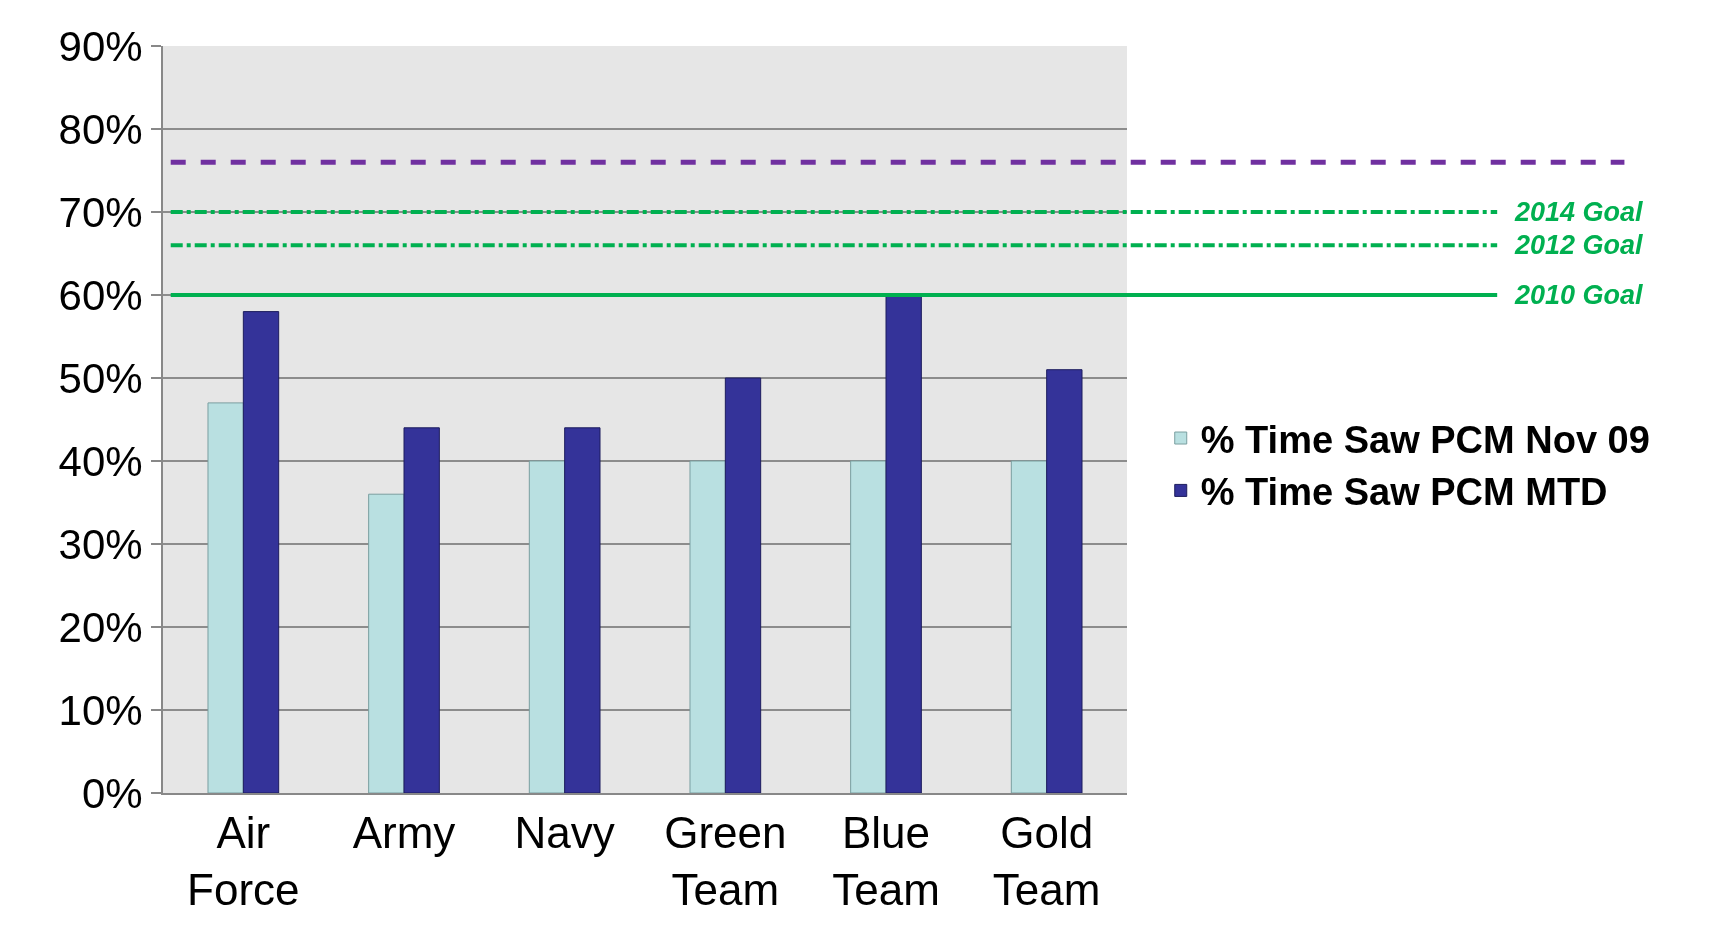 The image size is (1732, 943). What do you see at coordinates (1404, 492) in the screenshot?
I see `legend-label: % Time Saw PCM MTD` at bounding box center [1404, 492].